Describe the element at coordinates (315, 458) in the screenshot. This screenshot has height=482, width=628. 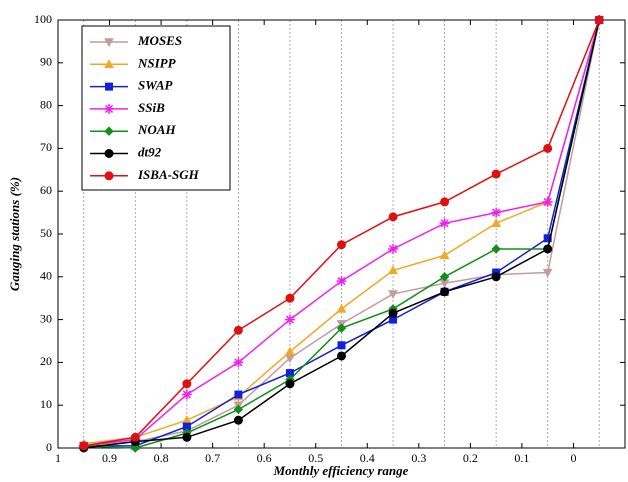
I see `x-tick-label: 0.5` at that location.